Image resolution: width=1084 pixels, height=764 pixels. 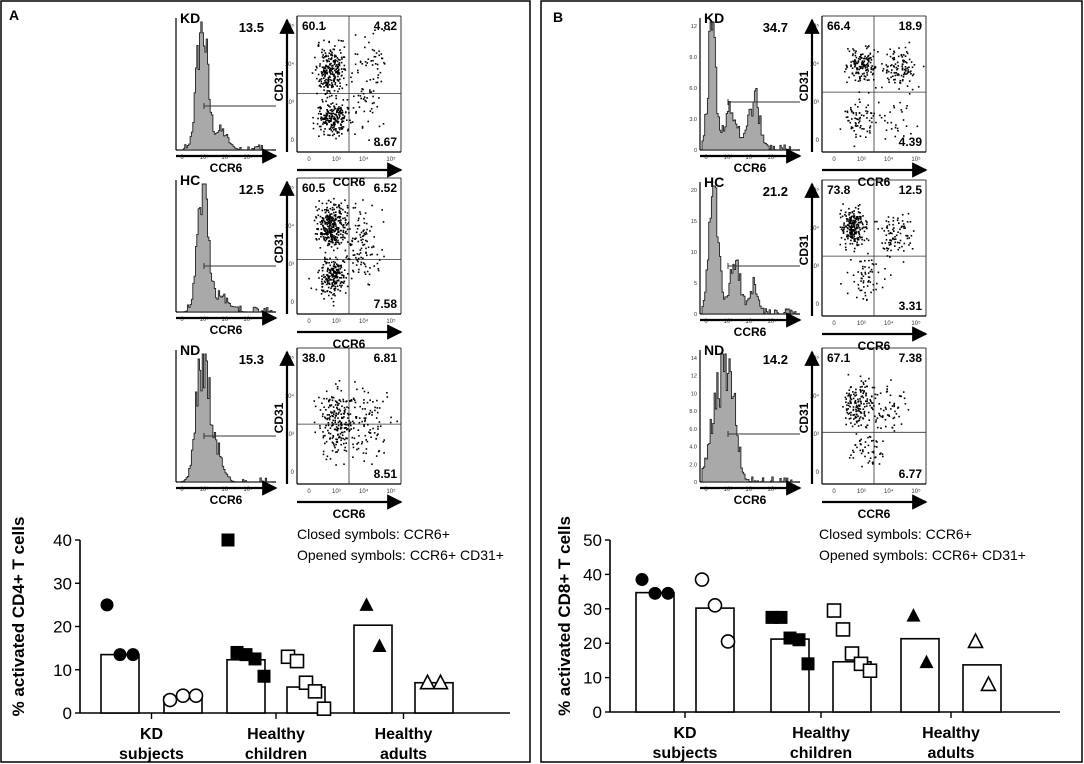 I want to click on x-tick-label: children, so click(x=821, y=753).